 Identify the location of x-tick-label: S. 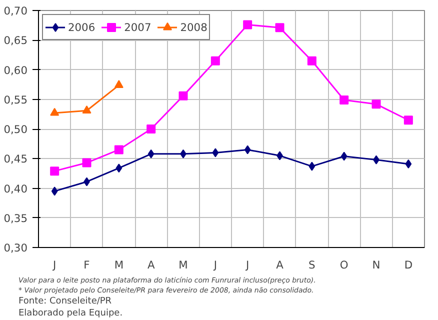
(312, 265).